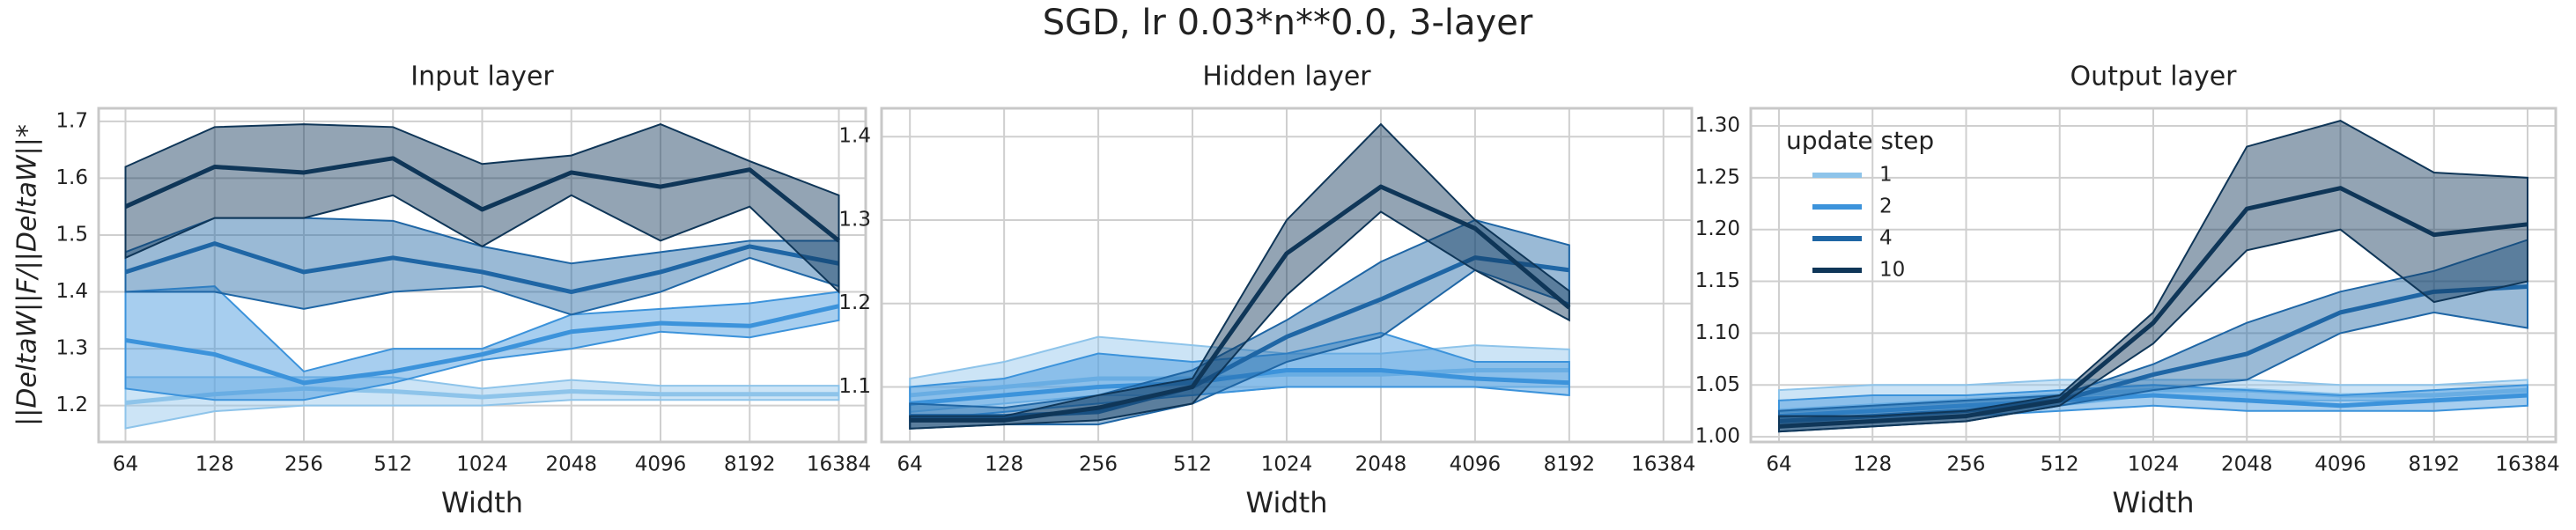 This screenshot has height=530, width=2576. I want to click on y-tick-label: 1.1, so click(854, 386).